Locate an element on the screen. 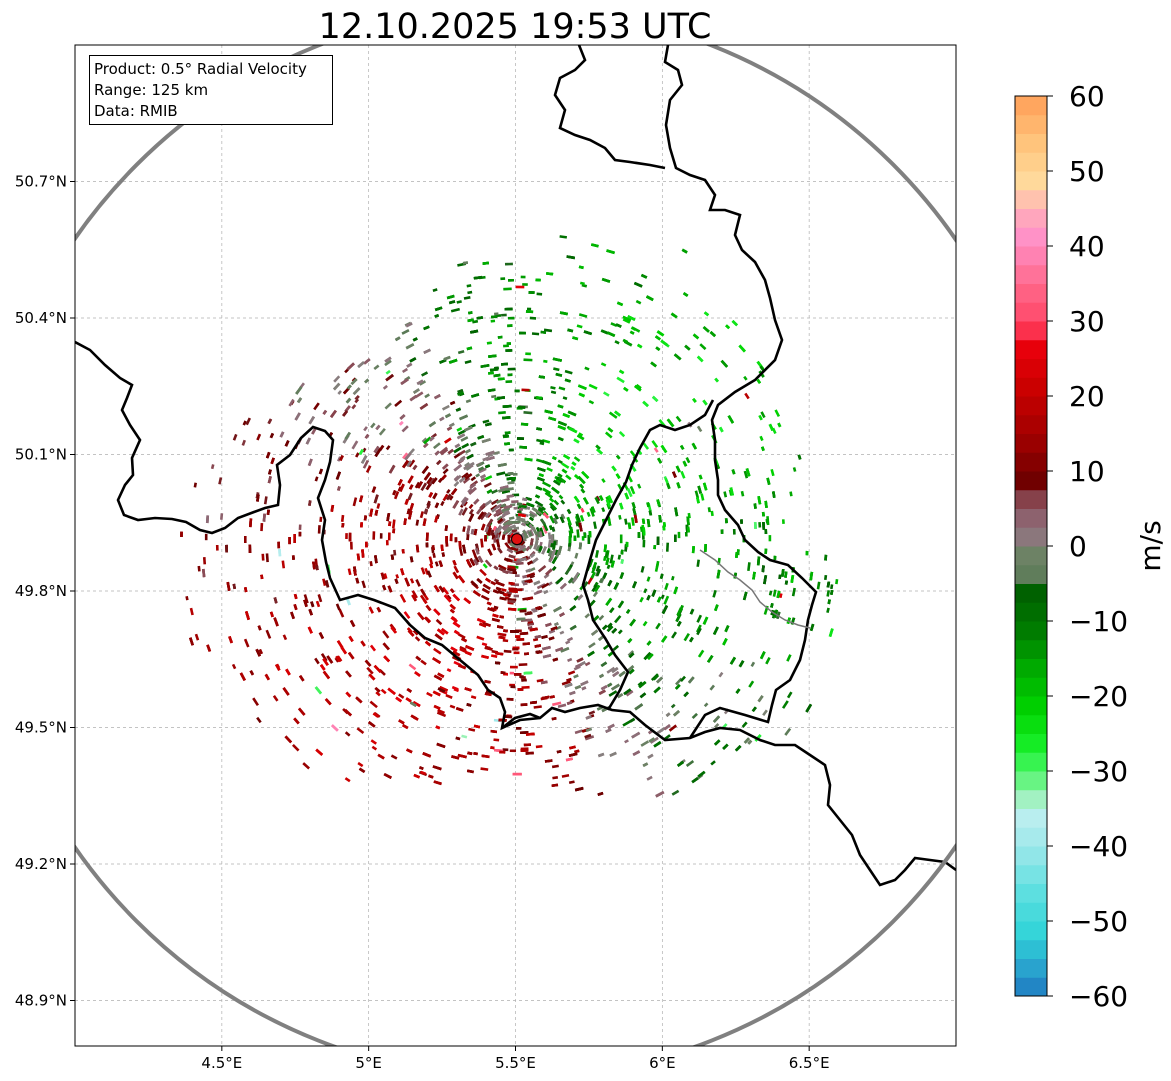  x-axis: 4.5°E 5°E 5.5°E 6°E 6.5°E is located at coordinates (515, 1059).